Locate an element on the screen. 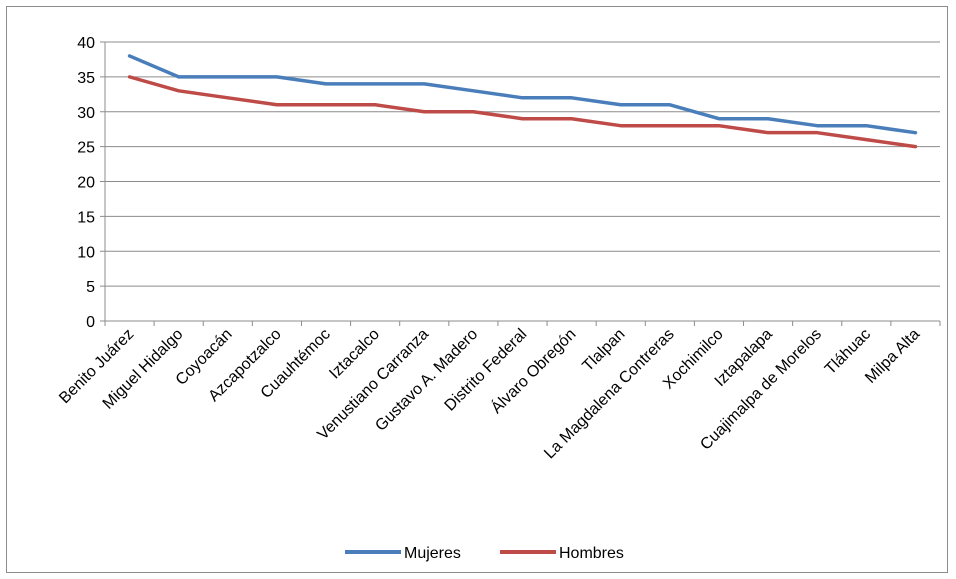  y-tick-label: 0 is located at coordinates (90, 322).